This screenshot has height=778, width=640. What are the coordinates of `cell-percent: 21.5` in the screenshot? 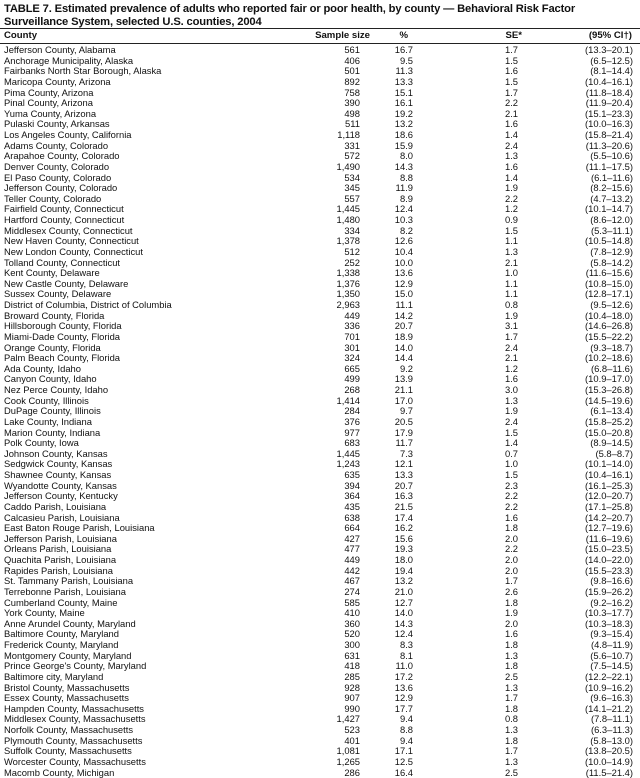 It's located at (404, 507).